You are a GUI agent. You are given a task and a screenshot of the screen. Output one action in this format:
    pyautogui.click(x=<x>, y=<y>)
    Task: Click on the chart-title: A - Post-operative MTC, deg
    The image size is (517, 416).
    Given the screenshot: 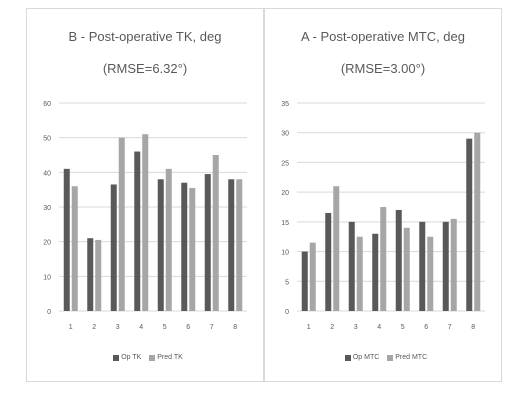 What is the action you would take?
    pyautogui.click(x=382, y=36)
    